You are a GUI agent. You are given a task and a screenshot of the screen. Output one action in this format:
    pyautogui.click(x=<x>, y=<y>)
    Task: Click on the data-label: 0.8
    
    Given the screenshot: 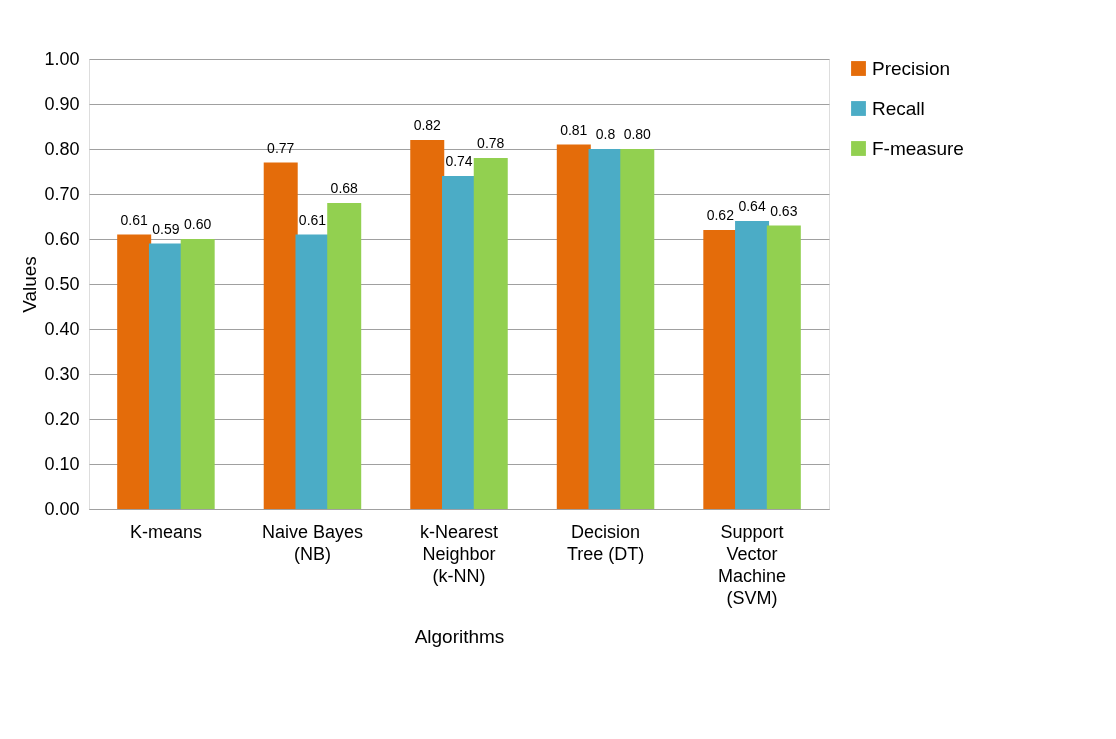 What is the action you would take?
    pyautogui.click(x=605, y=134)
    